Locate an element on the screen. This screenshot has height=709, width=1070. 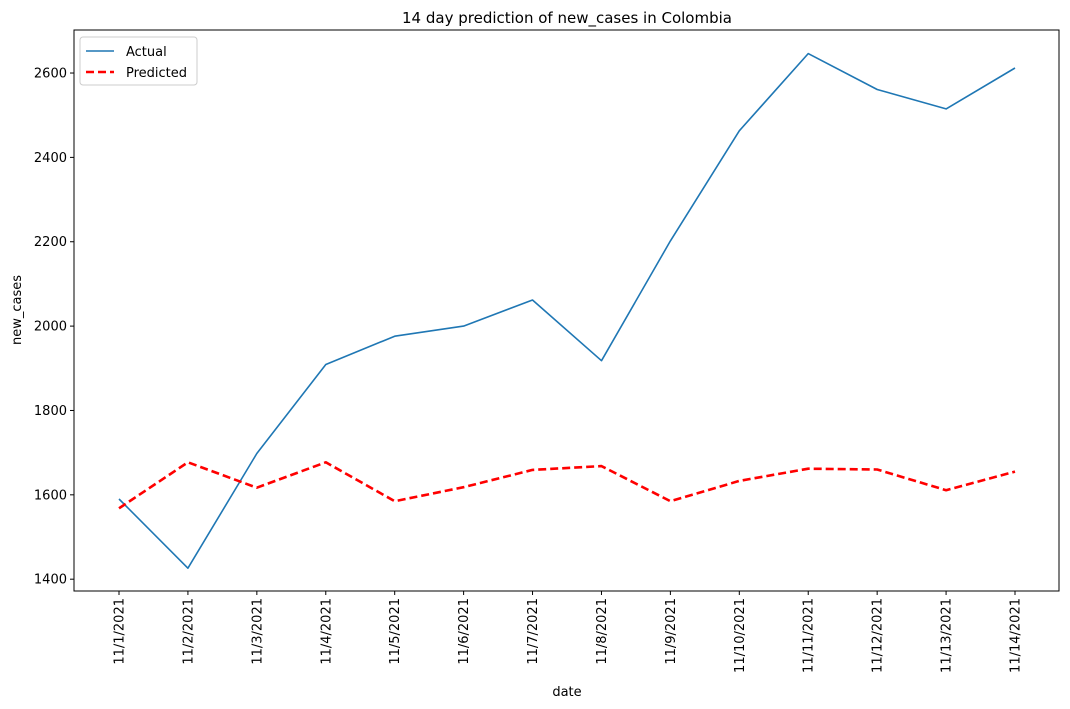
y-axis-ticks: 1400 1600 1800 2000 2200 2400 2600 is located at coordinates (54, 327).